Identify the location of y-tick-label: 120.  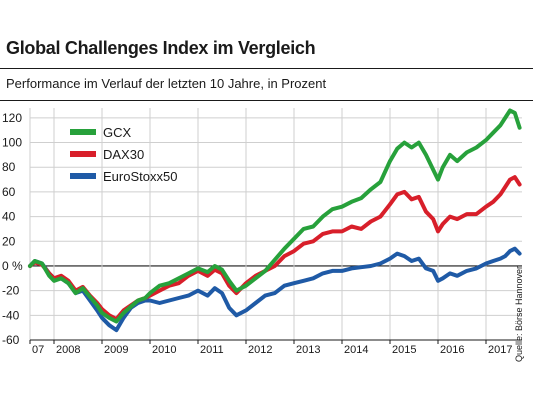
(12, 118).